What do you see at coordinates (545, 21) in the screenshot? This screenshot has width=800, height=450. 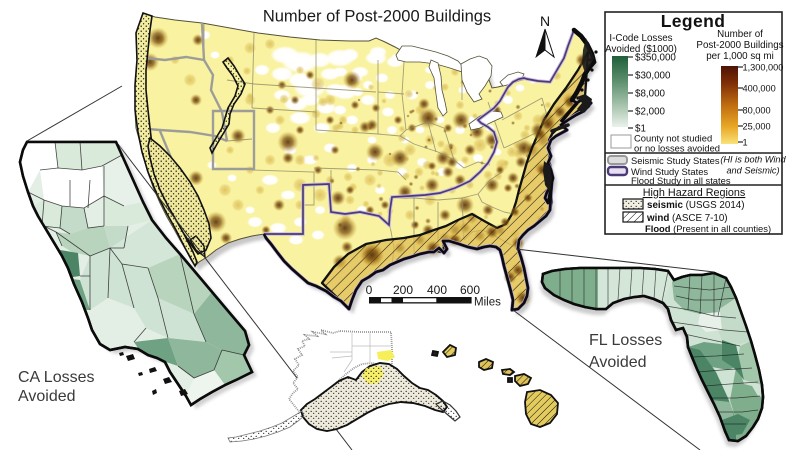 I see `svg-text: N` at bounding box center [545, 21].